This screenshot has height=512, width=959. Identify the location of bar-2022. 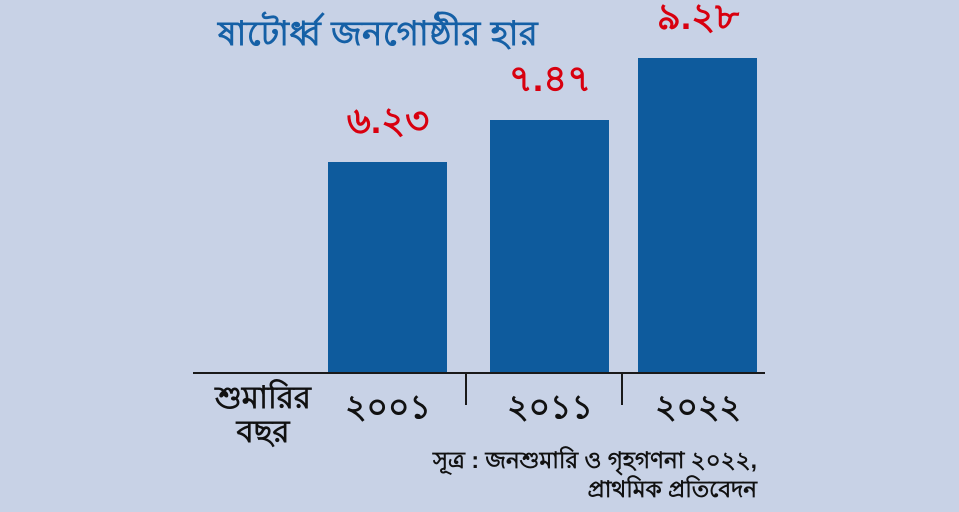
(697, 216).